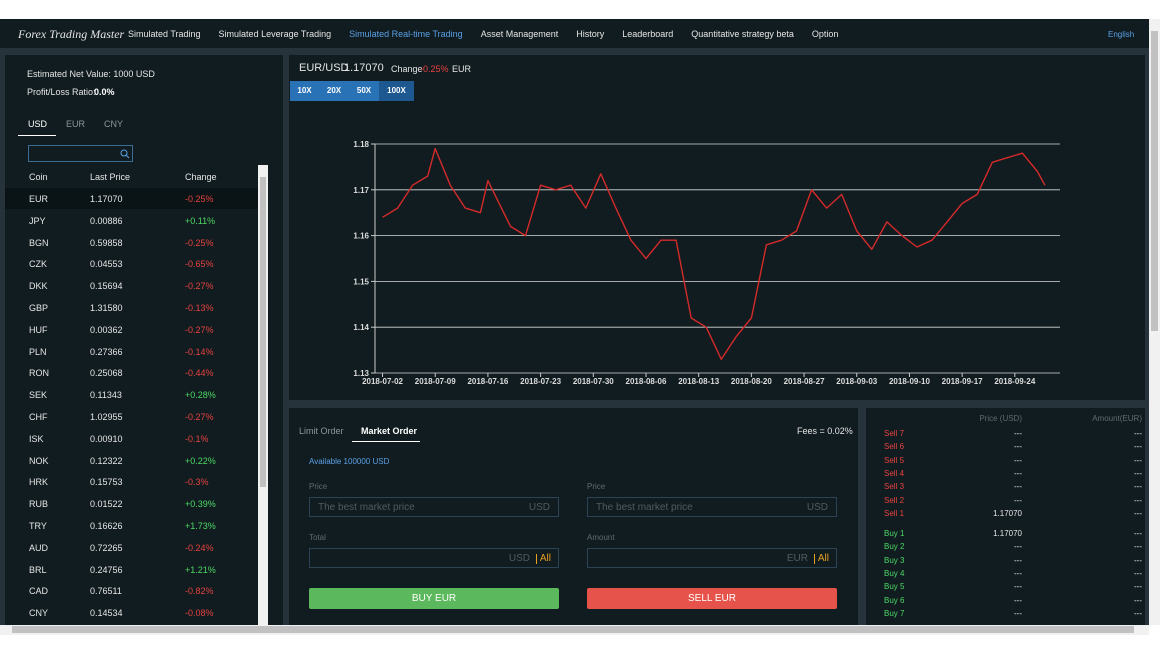 This screenshot has height=653, width=1160. Describe the element at coordinates (1121, 34) in the screenshot. I see `language: English` at that location.